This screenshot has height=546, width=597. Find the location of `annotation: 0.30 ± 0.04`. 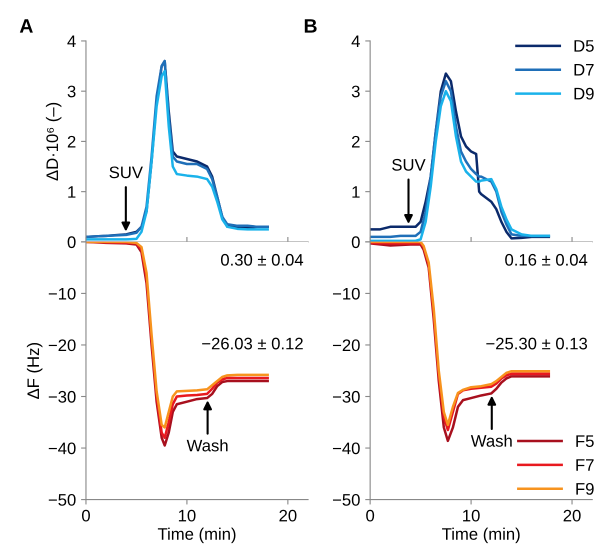

annotation: 0.30 ± 0.04 is located at coordinates (262, 260).